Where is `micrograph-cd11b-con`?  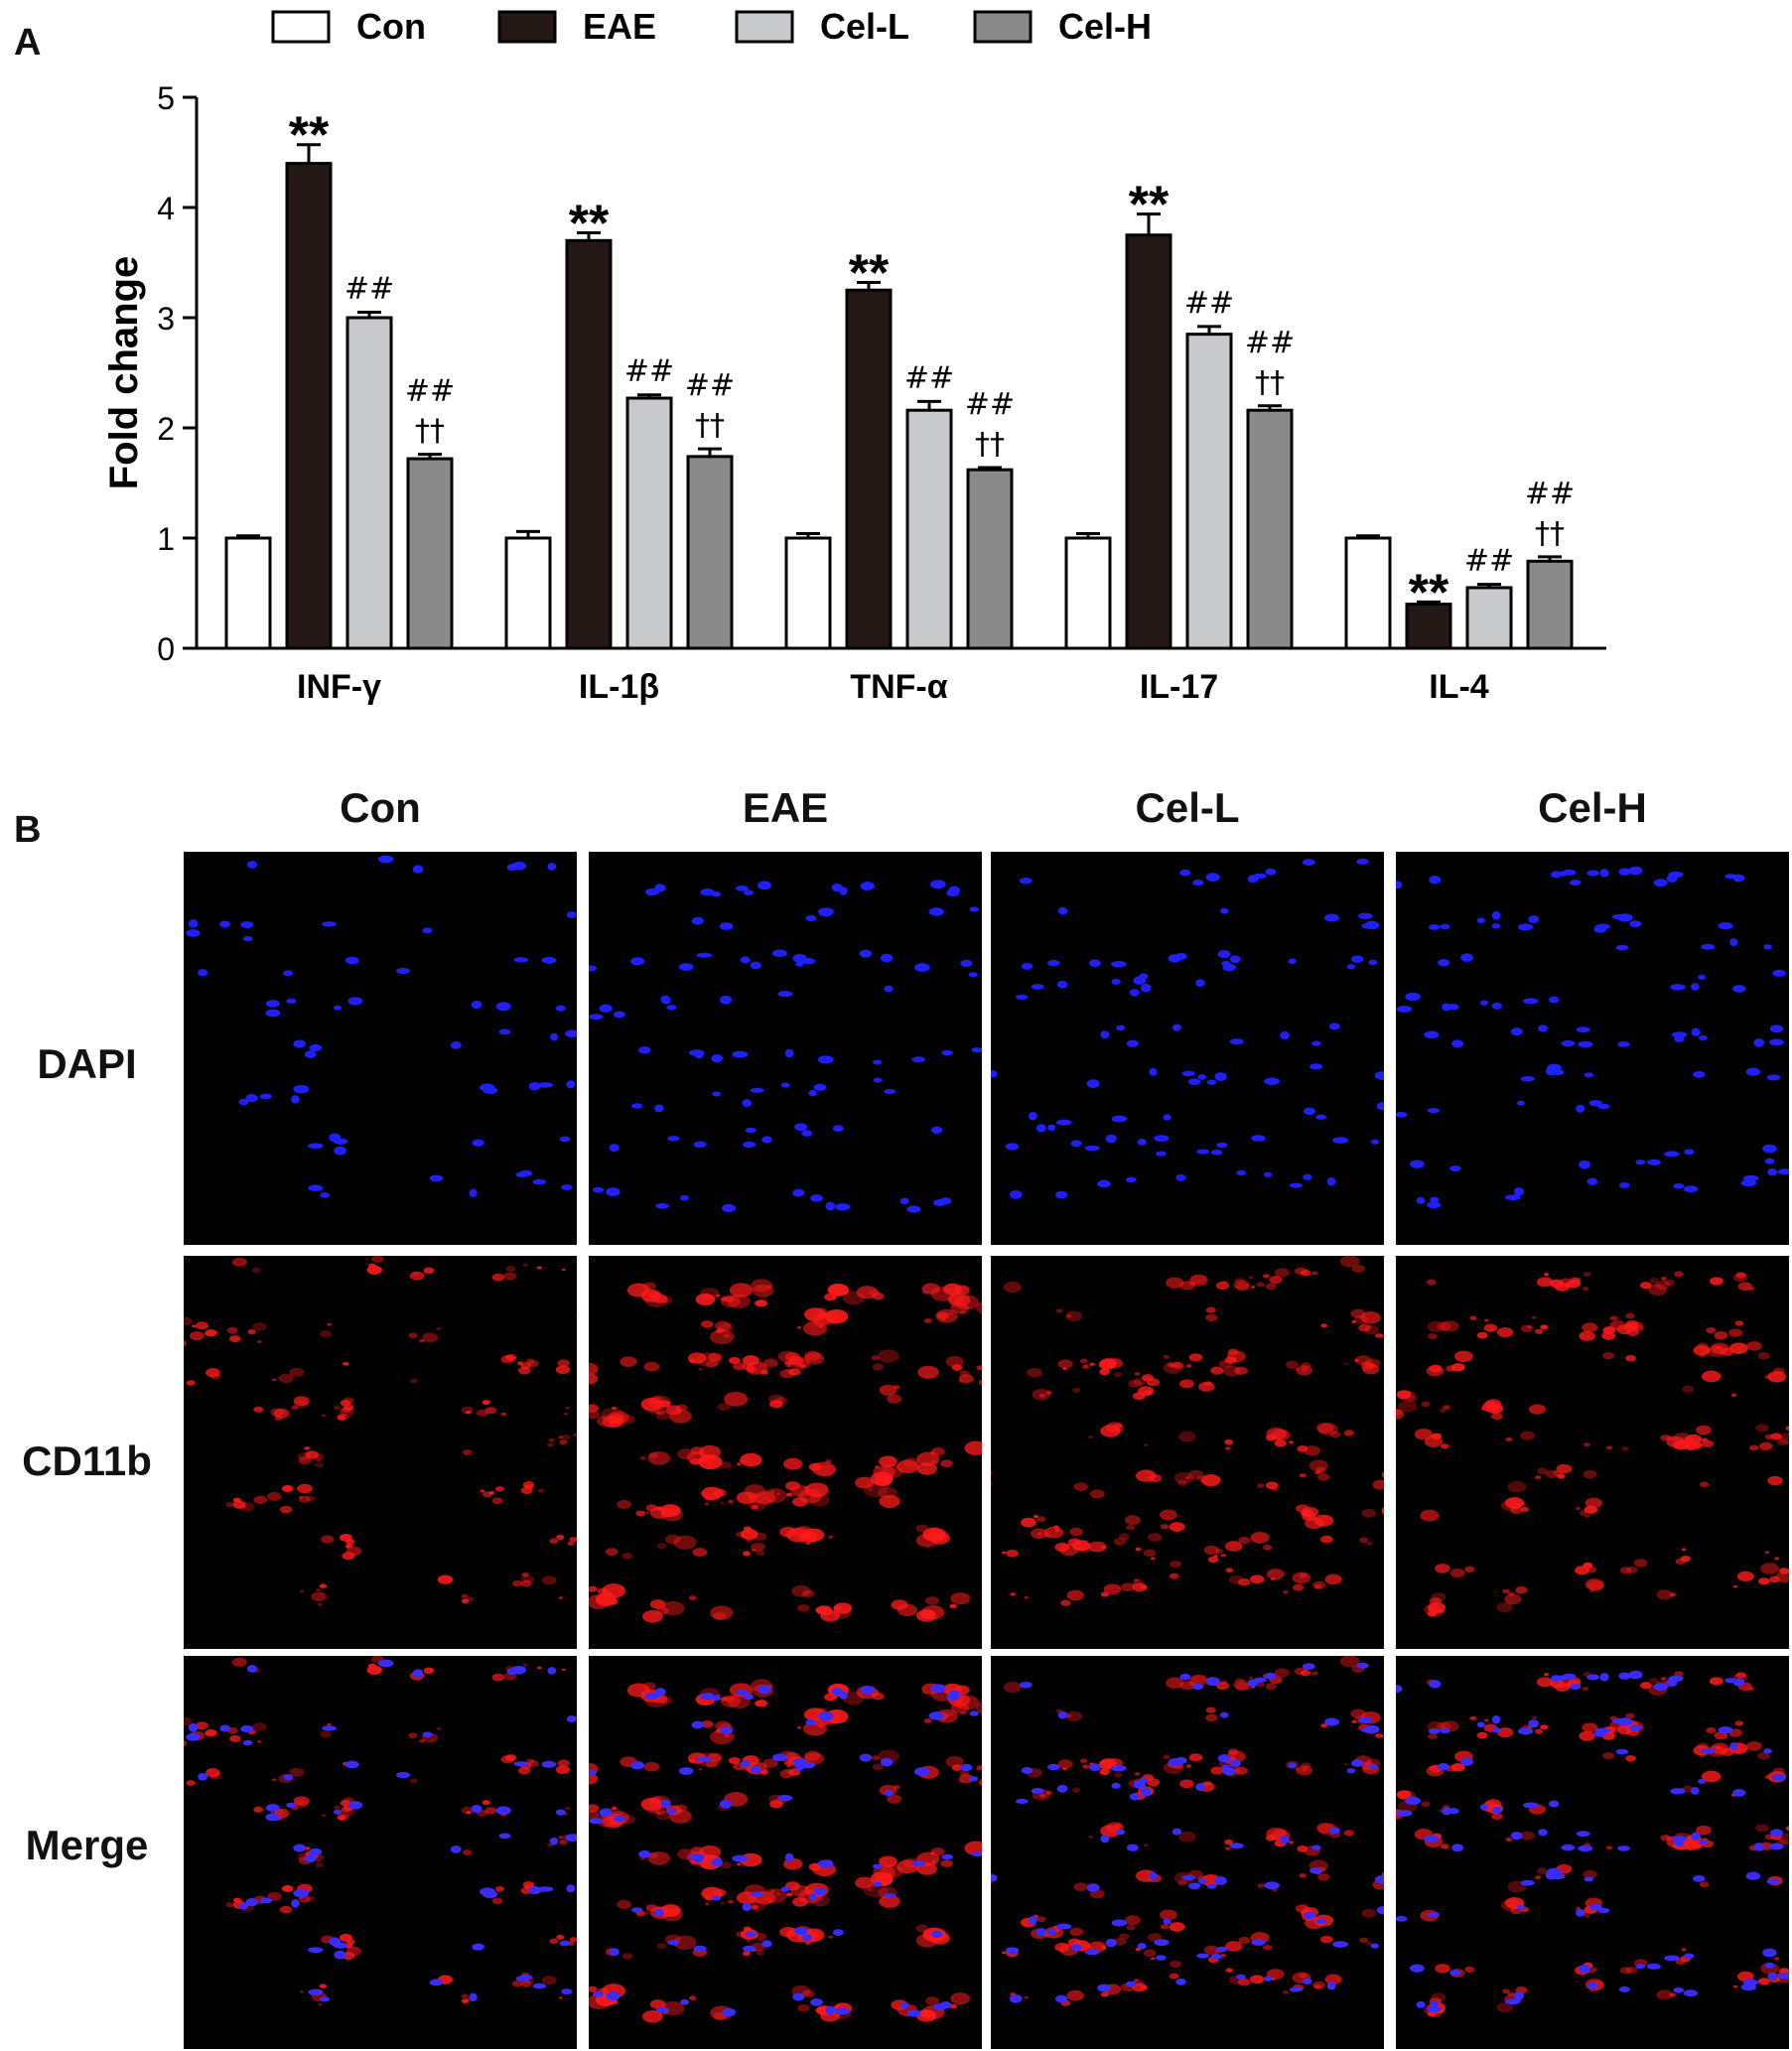
micrograph-cd11b-con is located at coordinates (380, 1453).